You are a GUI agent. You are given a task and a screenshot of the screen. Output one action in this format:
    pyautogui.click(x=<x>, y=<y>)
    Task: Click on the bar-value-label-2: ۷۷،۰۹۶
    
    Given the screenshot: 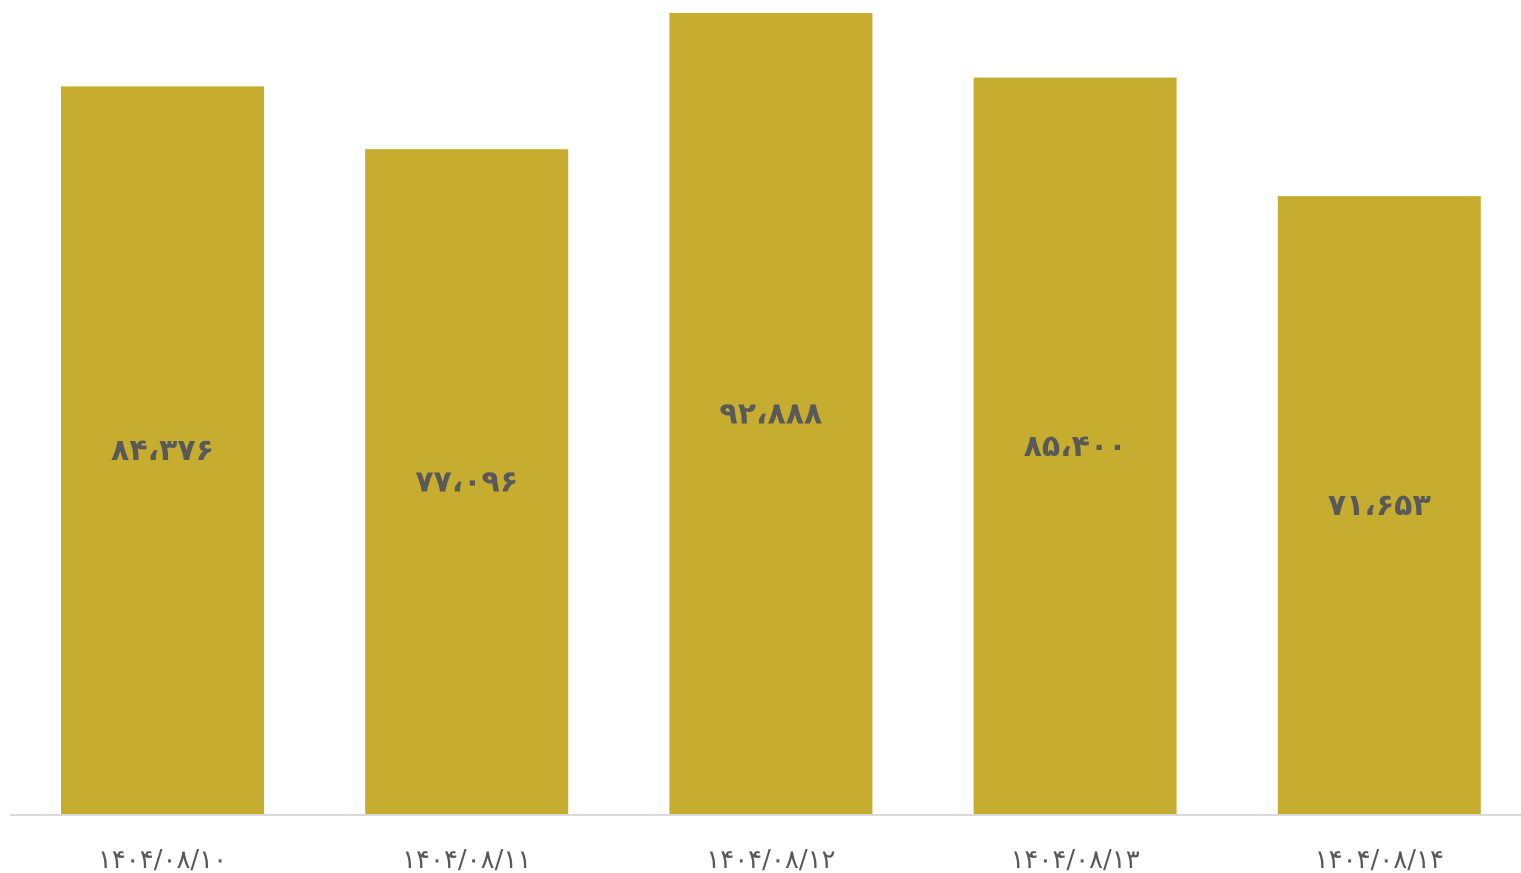 What is the action you would take?
    pyautogui.click(x=466, y=482)
    